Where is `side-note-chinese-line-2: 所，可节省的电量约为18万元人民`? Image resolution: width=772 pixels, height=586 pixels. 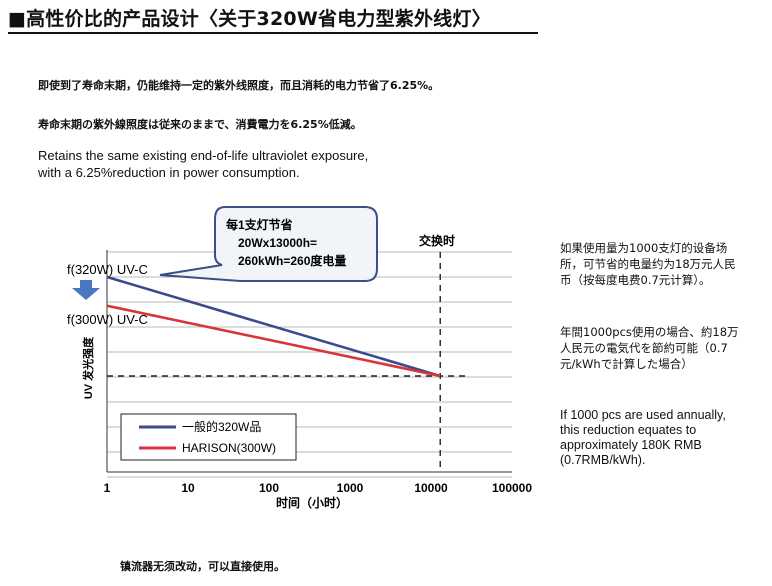
side-note-chinese-line-2: 所，可节省的电量约为18万元人民 is located at coordinates (648, 264).